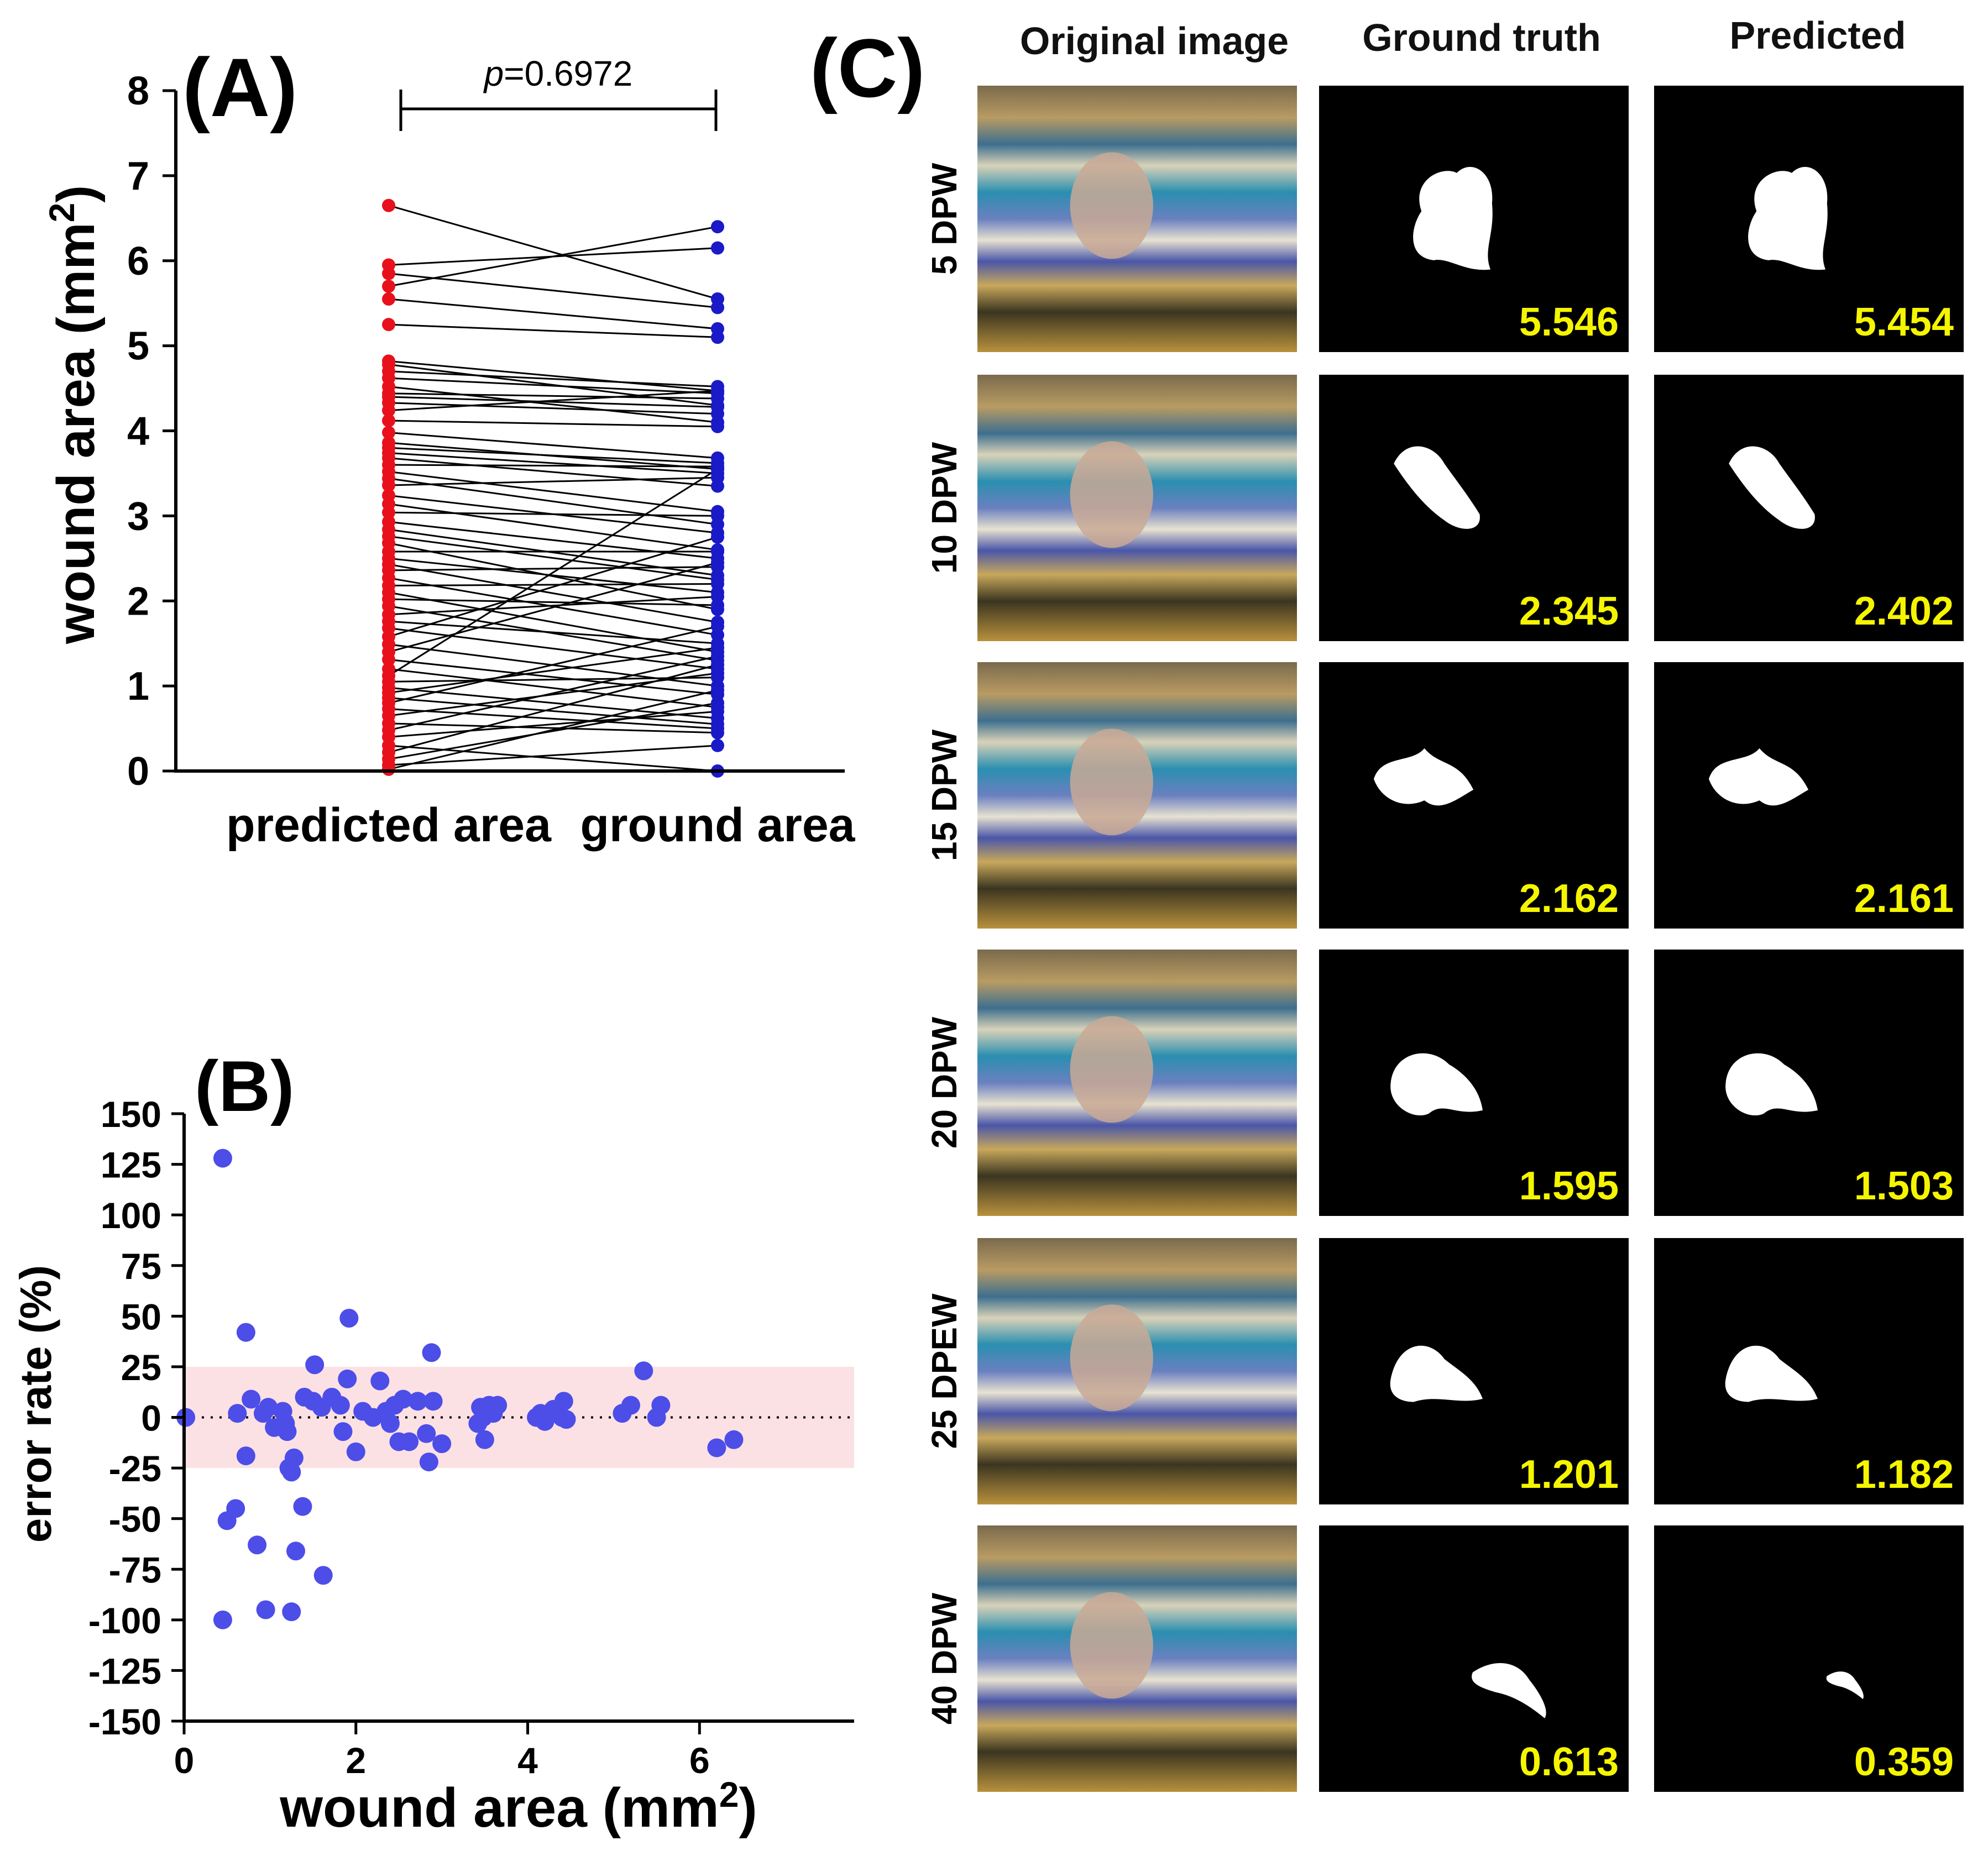 The height and width of the screenshot is (1872, 1988). Describe the element at coordinates (699, 1760) in the screenshot. I see `b-x-tick-label: 6` at that location.